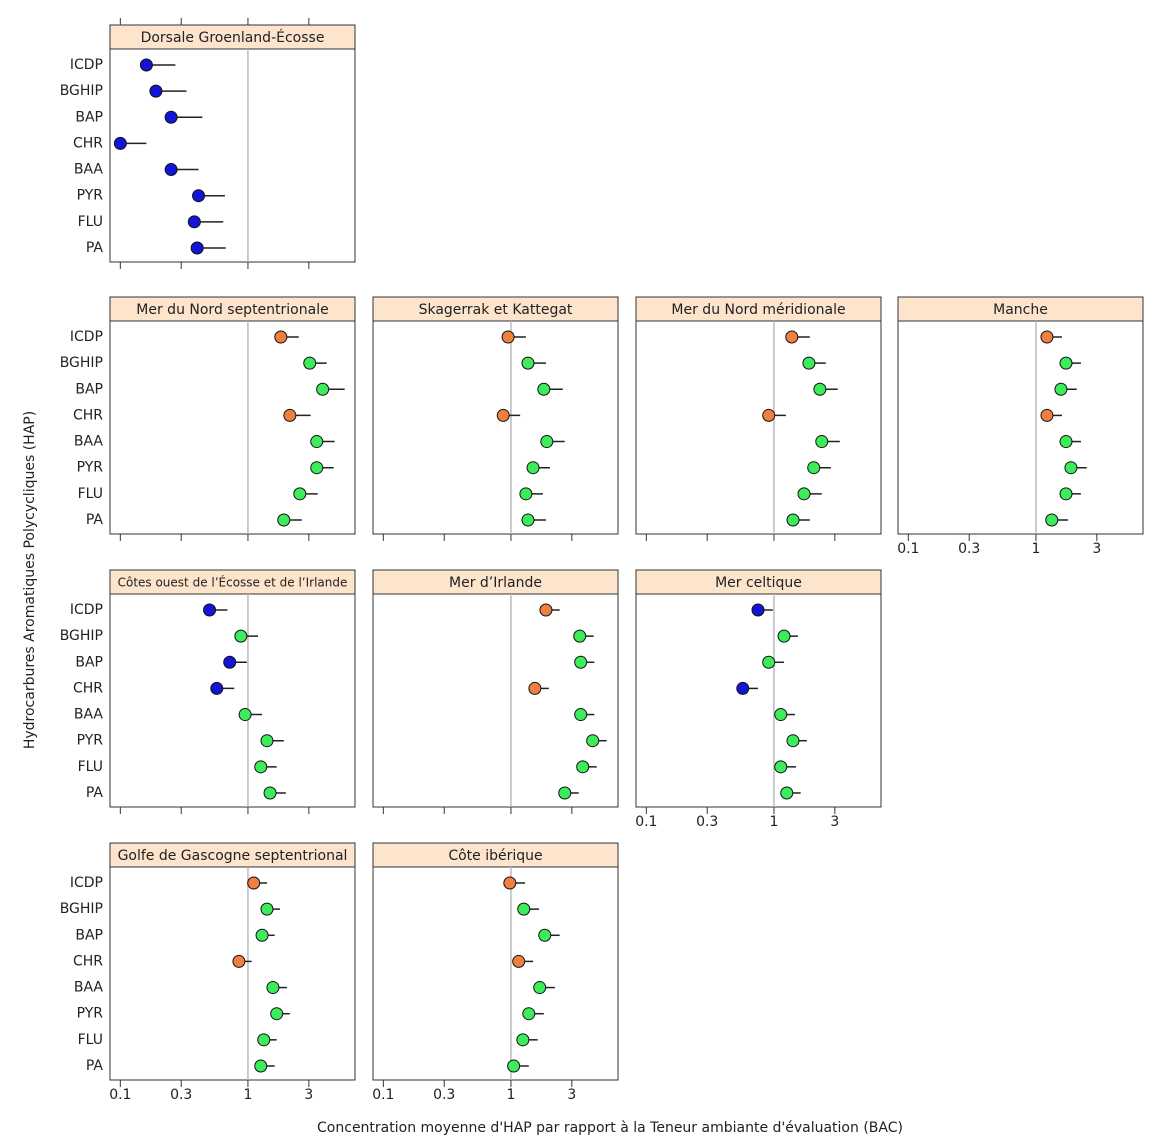 The height and width of the screenshot is (1138, 1170). I want to click on panel-title: Golfe de Gascogne septentrional, so click(233, 856).